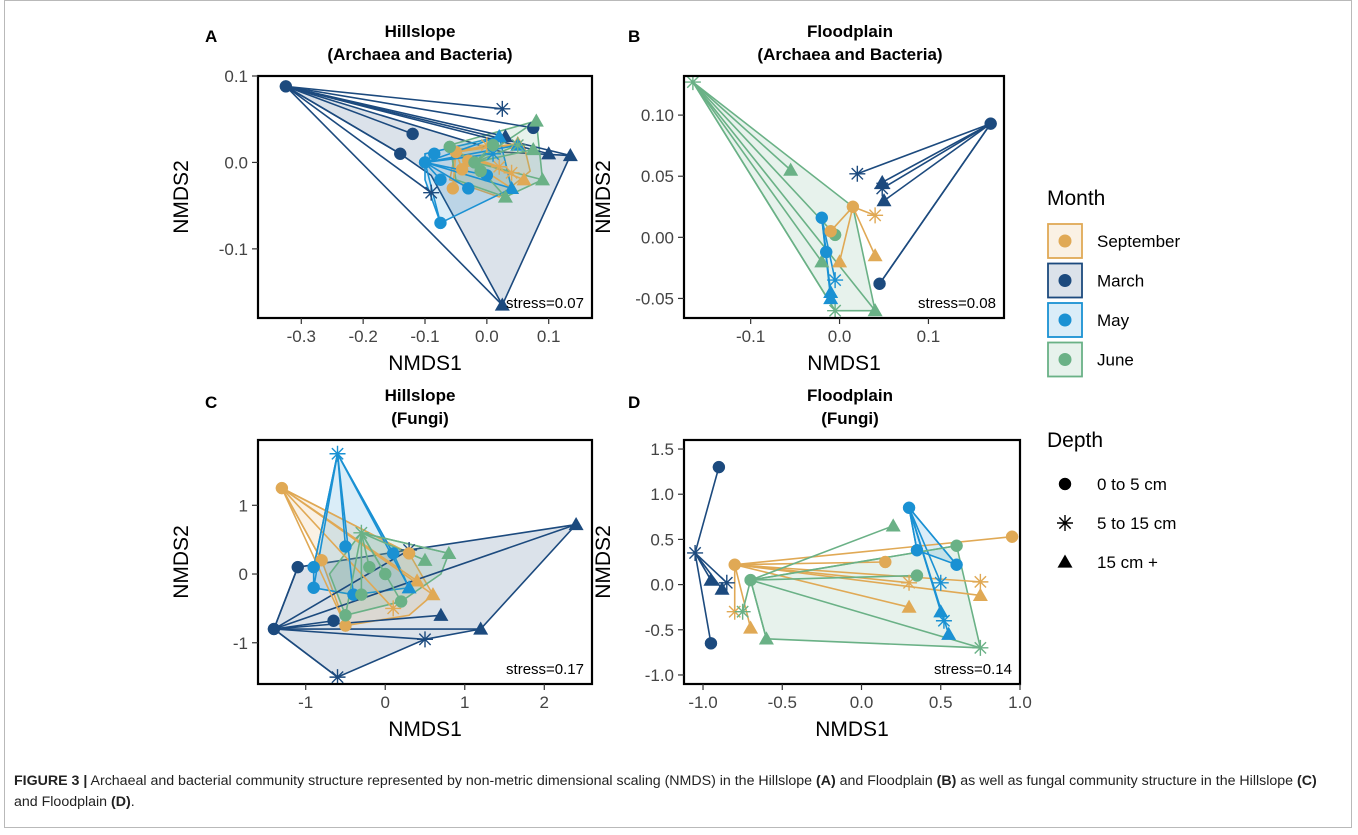  I want to click on y-tick-label: 0.00, so click(657, 237).